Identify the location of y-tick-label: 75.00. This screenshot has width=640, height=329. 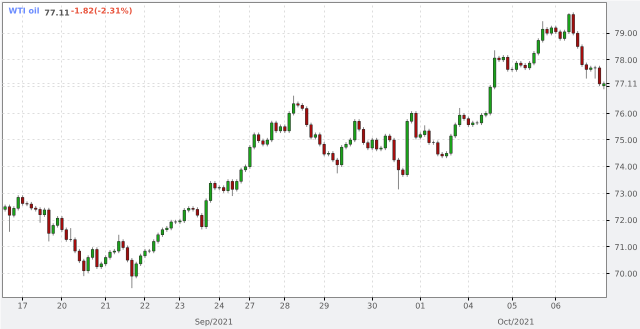
(626, 140).